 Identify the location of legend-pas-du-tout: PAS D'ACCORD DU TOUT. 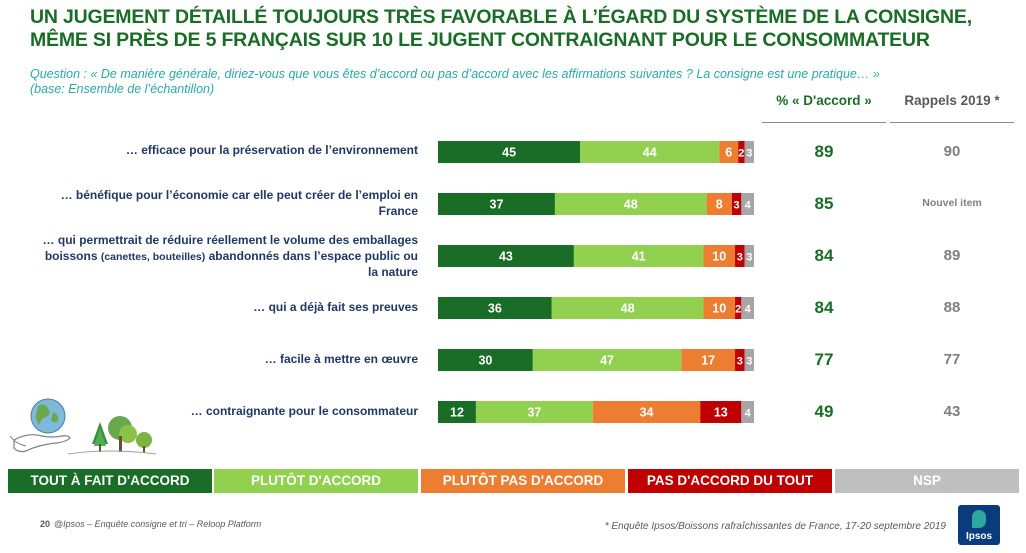
(730, 481).